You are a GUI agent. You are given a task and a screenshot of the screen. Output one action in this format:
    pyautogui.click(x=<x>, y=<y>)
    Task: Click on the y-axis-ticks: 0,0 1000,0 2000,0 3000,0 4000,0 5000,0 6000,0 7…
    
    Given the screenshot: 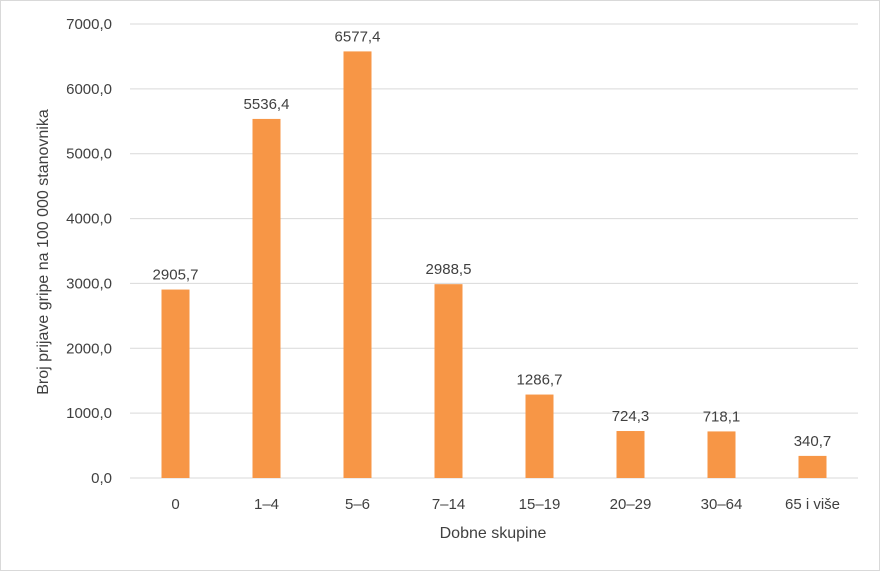 What is the action you would take?
    pyautogui.click(x=89, y=251)
    